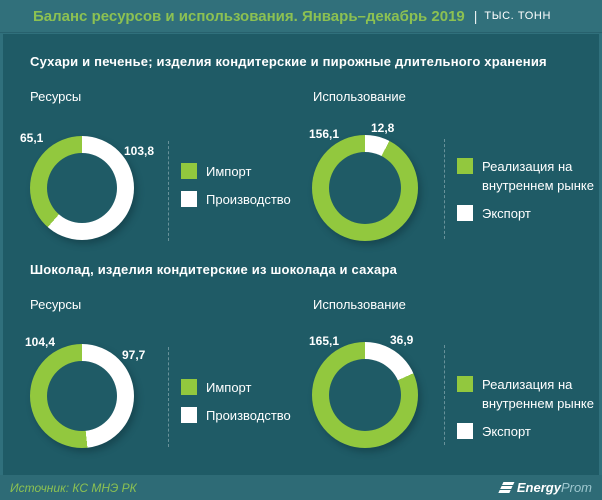 The width and height of the screenshot is (602, 500). Describe the element at coordinates (383, 128) in the screenshot. I see `value-export-bakery: 12,8` at that location.